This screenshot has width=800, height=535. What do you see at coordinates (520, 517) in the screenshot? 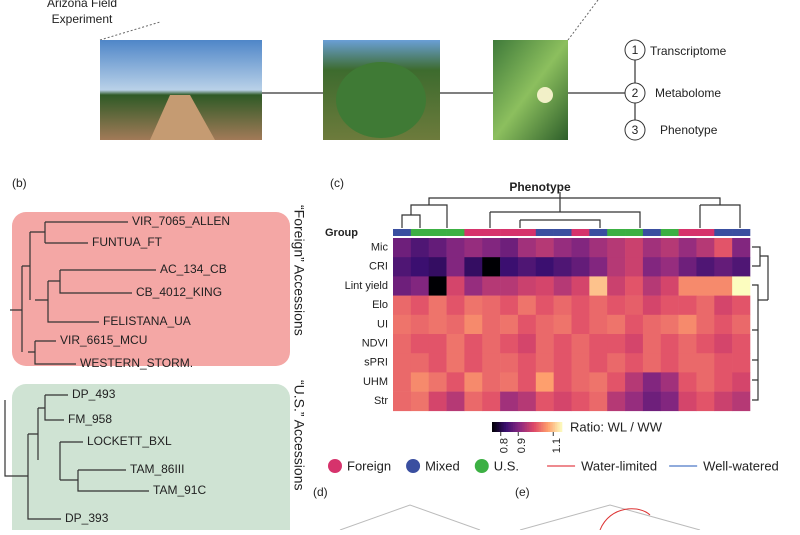
I see `plot-frame` at bounding box center [520, 517].